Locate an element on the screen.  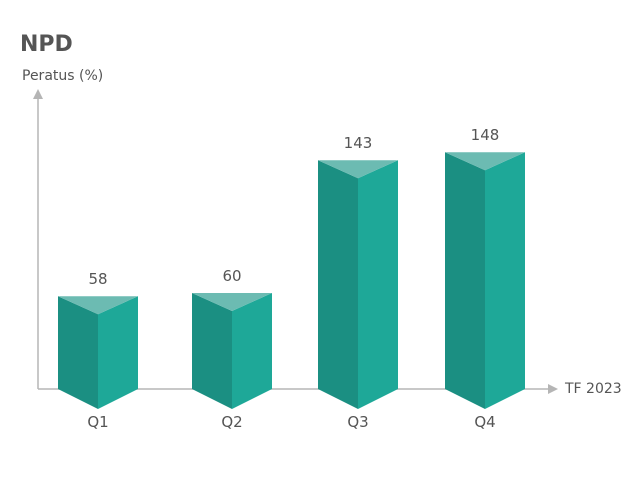
bar-q2: 60 Q2 is located at coordinates (232, 349).